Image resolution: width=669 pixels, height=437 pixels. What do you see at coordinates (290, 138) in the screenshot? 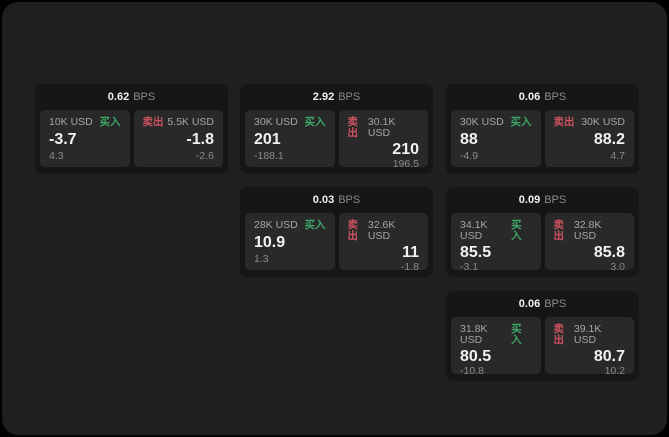
I see `buy-panel: 30K USD 买入 201 -188.1` at bounding box center [290, 138].